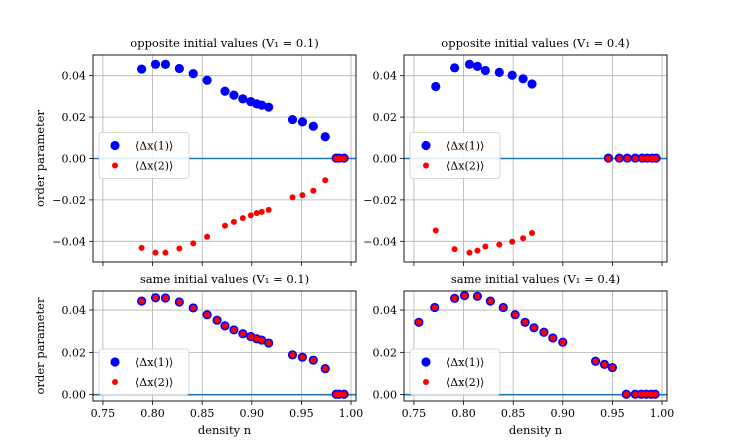 The image size is (747, 448). I want to click on y-tick-label: −0.04, so click(69, 241).